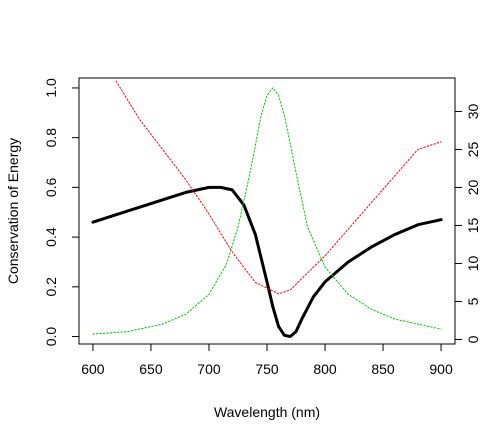 Image resolution: width=496 pixels, height=443 pixels. Describe the element at coordinates (473, 187) in the screenshot. I see `y2-tick-label: 20` at that location.